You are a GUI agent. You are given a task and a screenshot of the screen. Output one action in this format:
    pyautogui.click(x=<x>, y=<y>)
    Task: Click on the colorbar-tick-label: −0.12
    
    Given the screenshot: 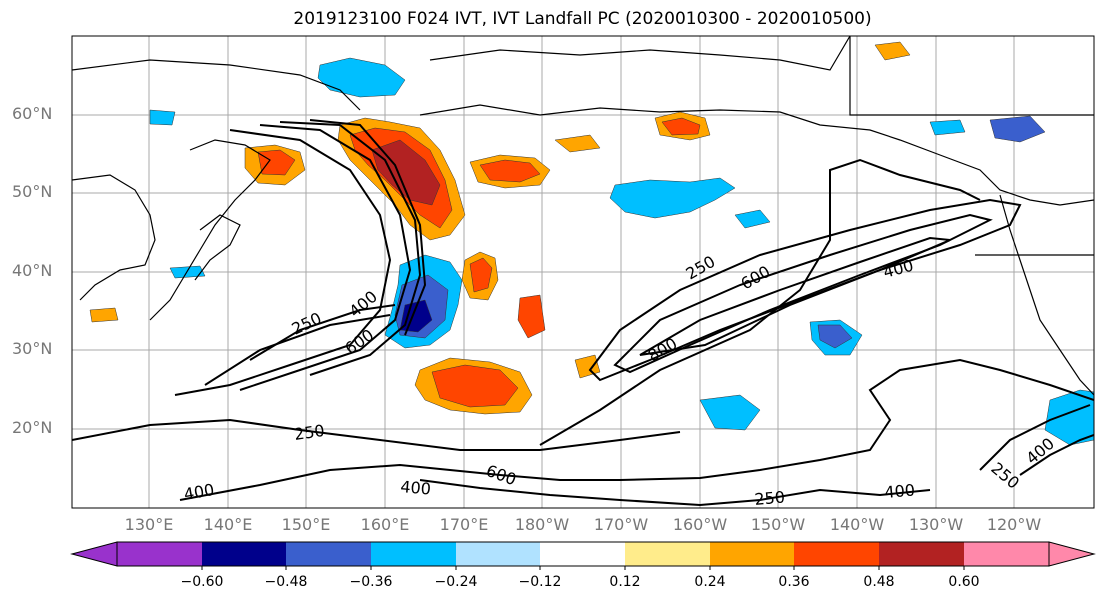 What is the action you would take?
    pyautogui.click(x=540, y=582)
    